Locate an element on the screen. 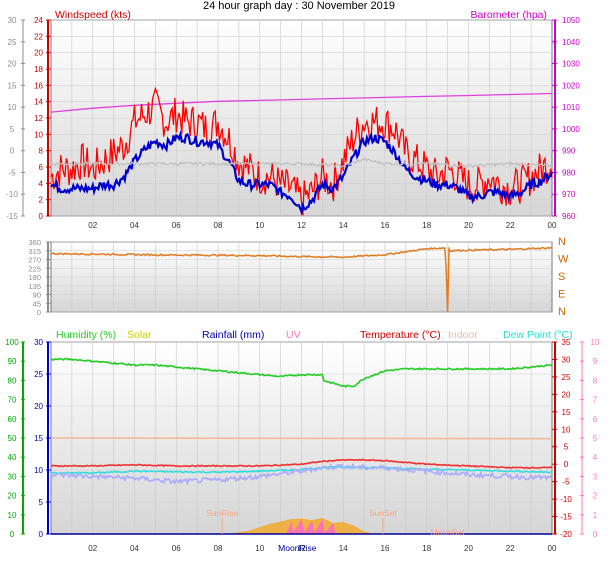 This screenshot has width=608, height=561. legend-entry: UV is located at coordinates (293, 335).